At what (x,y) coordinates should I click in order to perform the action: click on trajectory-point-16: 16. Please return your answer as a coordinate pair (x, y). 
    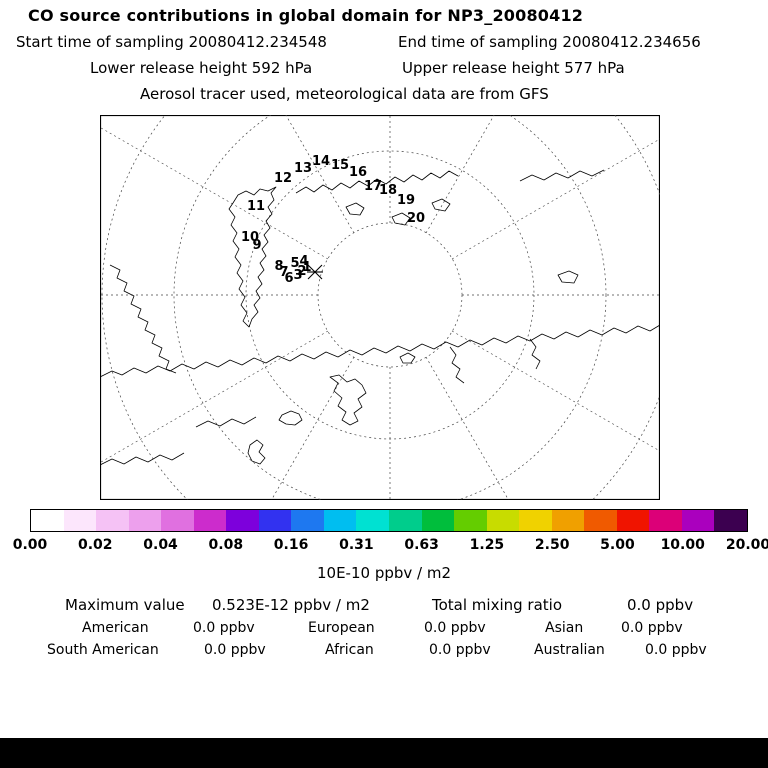
    Looking at the image, I should click on (358, 172).